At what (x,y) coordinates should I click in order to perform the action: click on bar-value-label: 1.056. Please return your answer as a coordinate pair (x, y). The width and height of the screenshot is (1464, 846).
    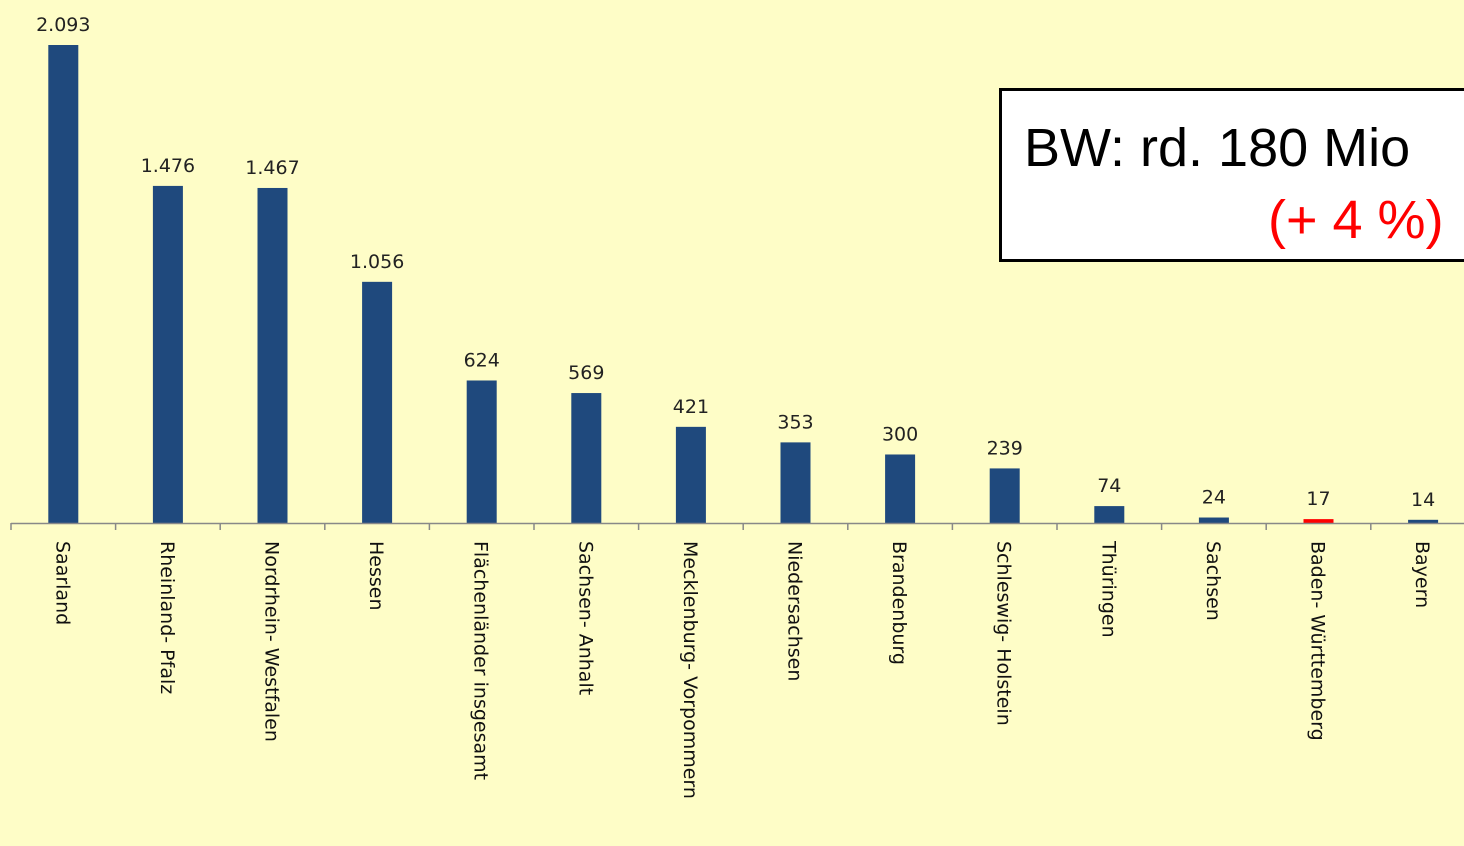
    Looking at the image, I should click on (377, 262).